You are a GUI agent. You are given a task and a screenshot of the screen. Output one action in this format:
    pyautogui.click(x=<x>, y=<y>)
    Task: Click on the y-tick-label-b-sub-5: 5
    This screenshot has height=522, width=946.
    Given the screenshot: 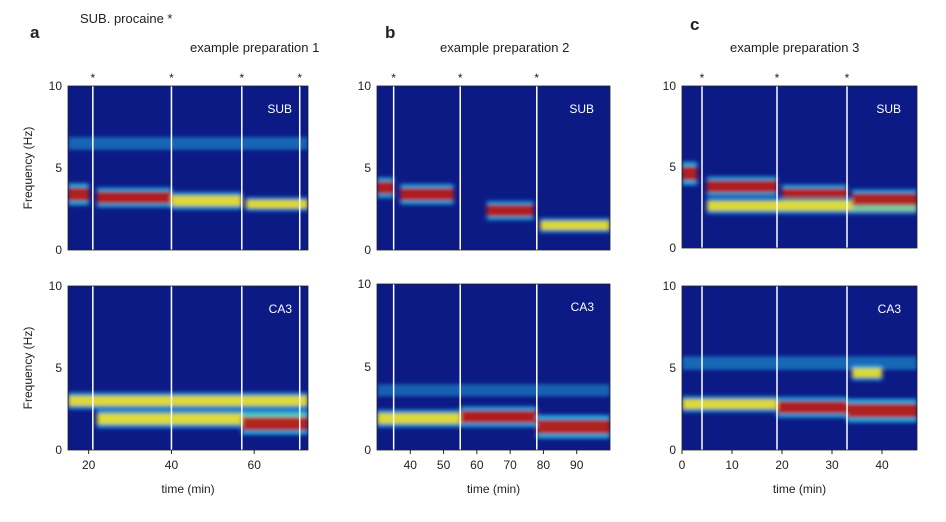 What is the action you would take?
    pyautogui.click(x=367, y=168)
    